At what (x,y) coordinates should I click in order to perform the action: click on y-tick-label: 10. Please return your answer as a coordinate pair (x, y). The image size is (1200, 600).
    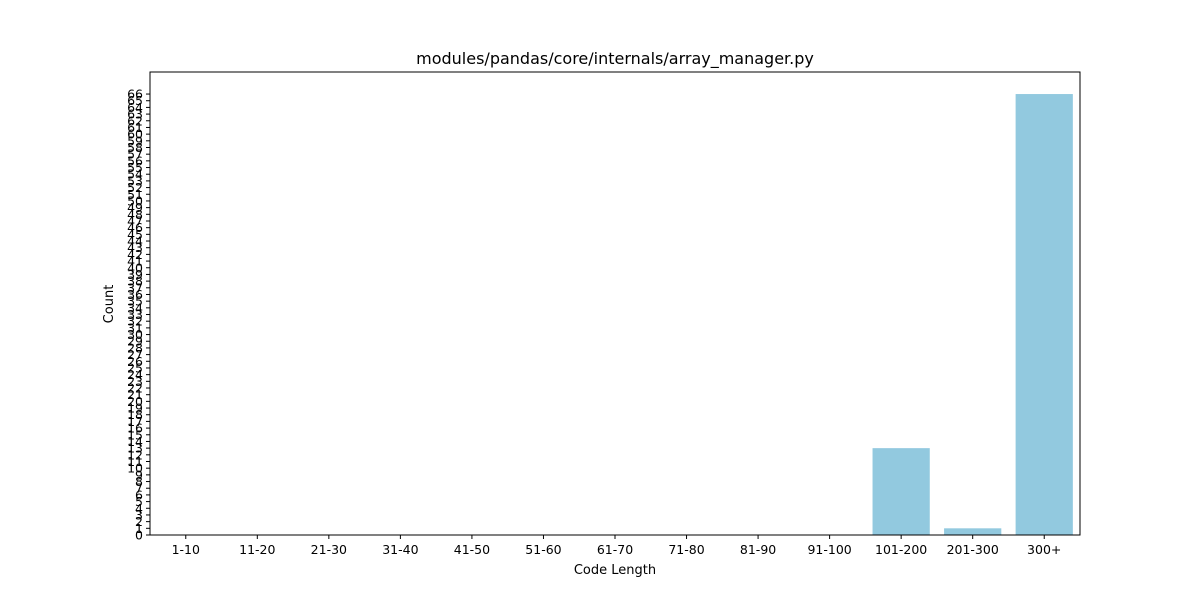
    Looking at the image, I should click on (135, 468).